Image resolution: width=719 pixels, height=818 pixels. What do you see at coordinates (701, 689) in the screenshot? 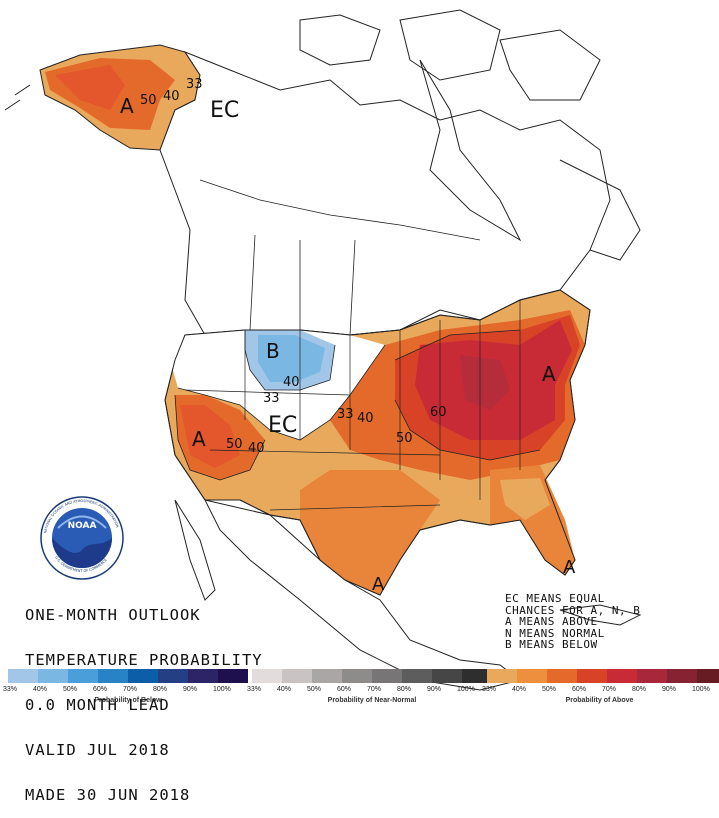
I see `legend-above-tick: 100%` at bounding box center [701, 689].